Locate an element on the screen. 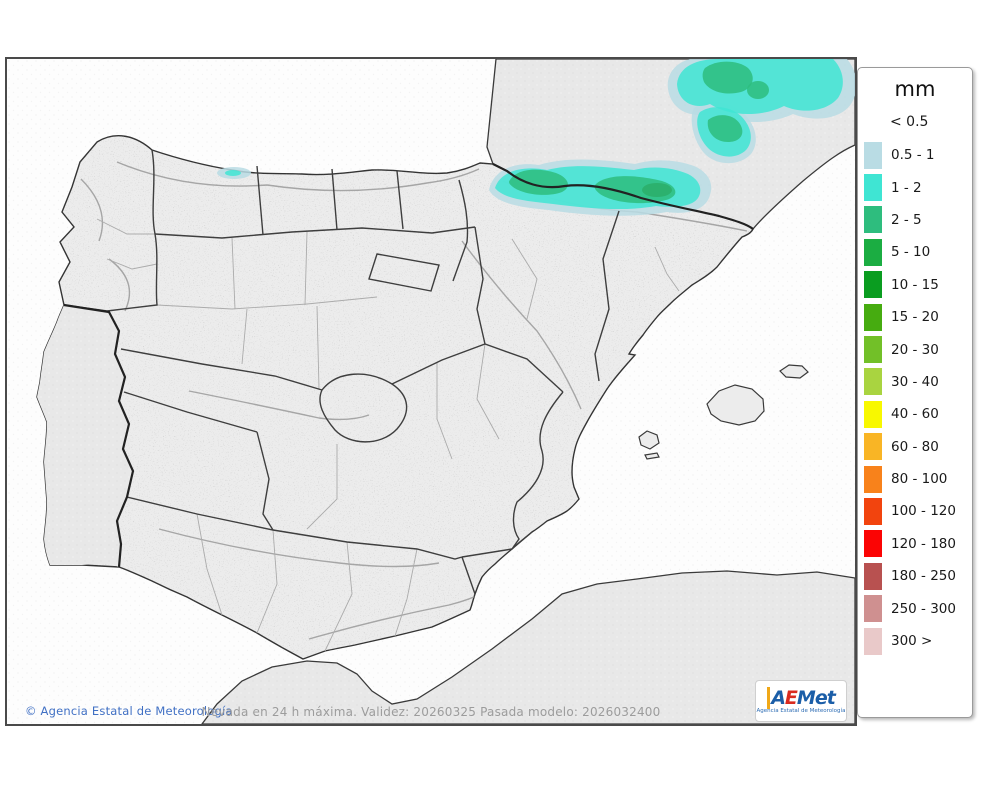 The image size is (1000, 790). legend-label: 10 - 15 is located at coordinates (915, 284).